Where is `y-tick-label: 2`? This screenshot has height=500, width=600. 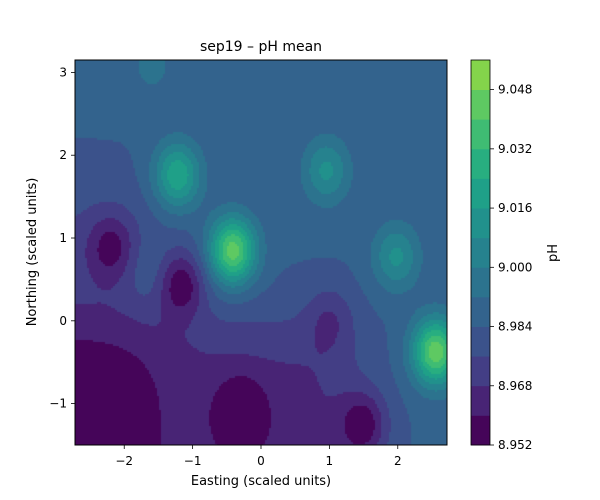 y-tick-label: 2 is located at coordinates (63, 155).